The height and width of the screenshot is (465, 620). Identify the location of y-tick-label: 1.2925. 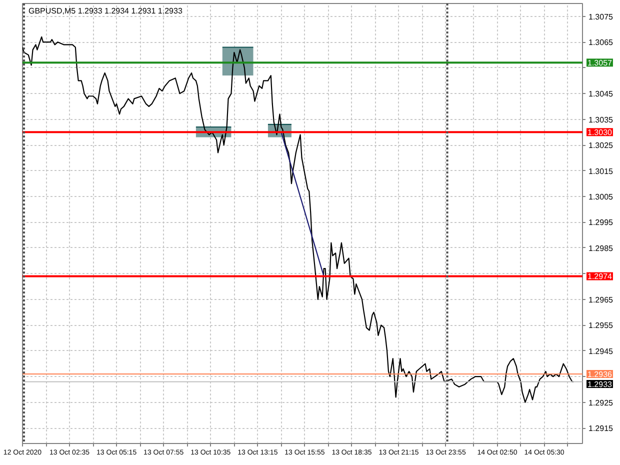
(601, 403).